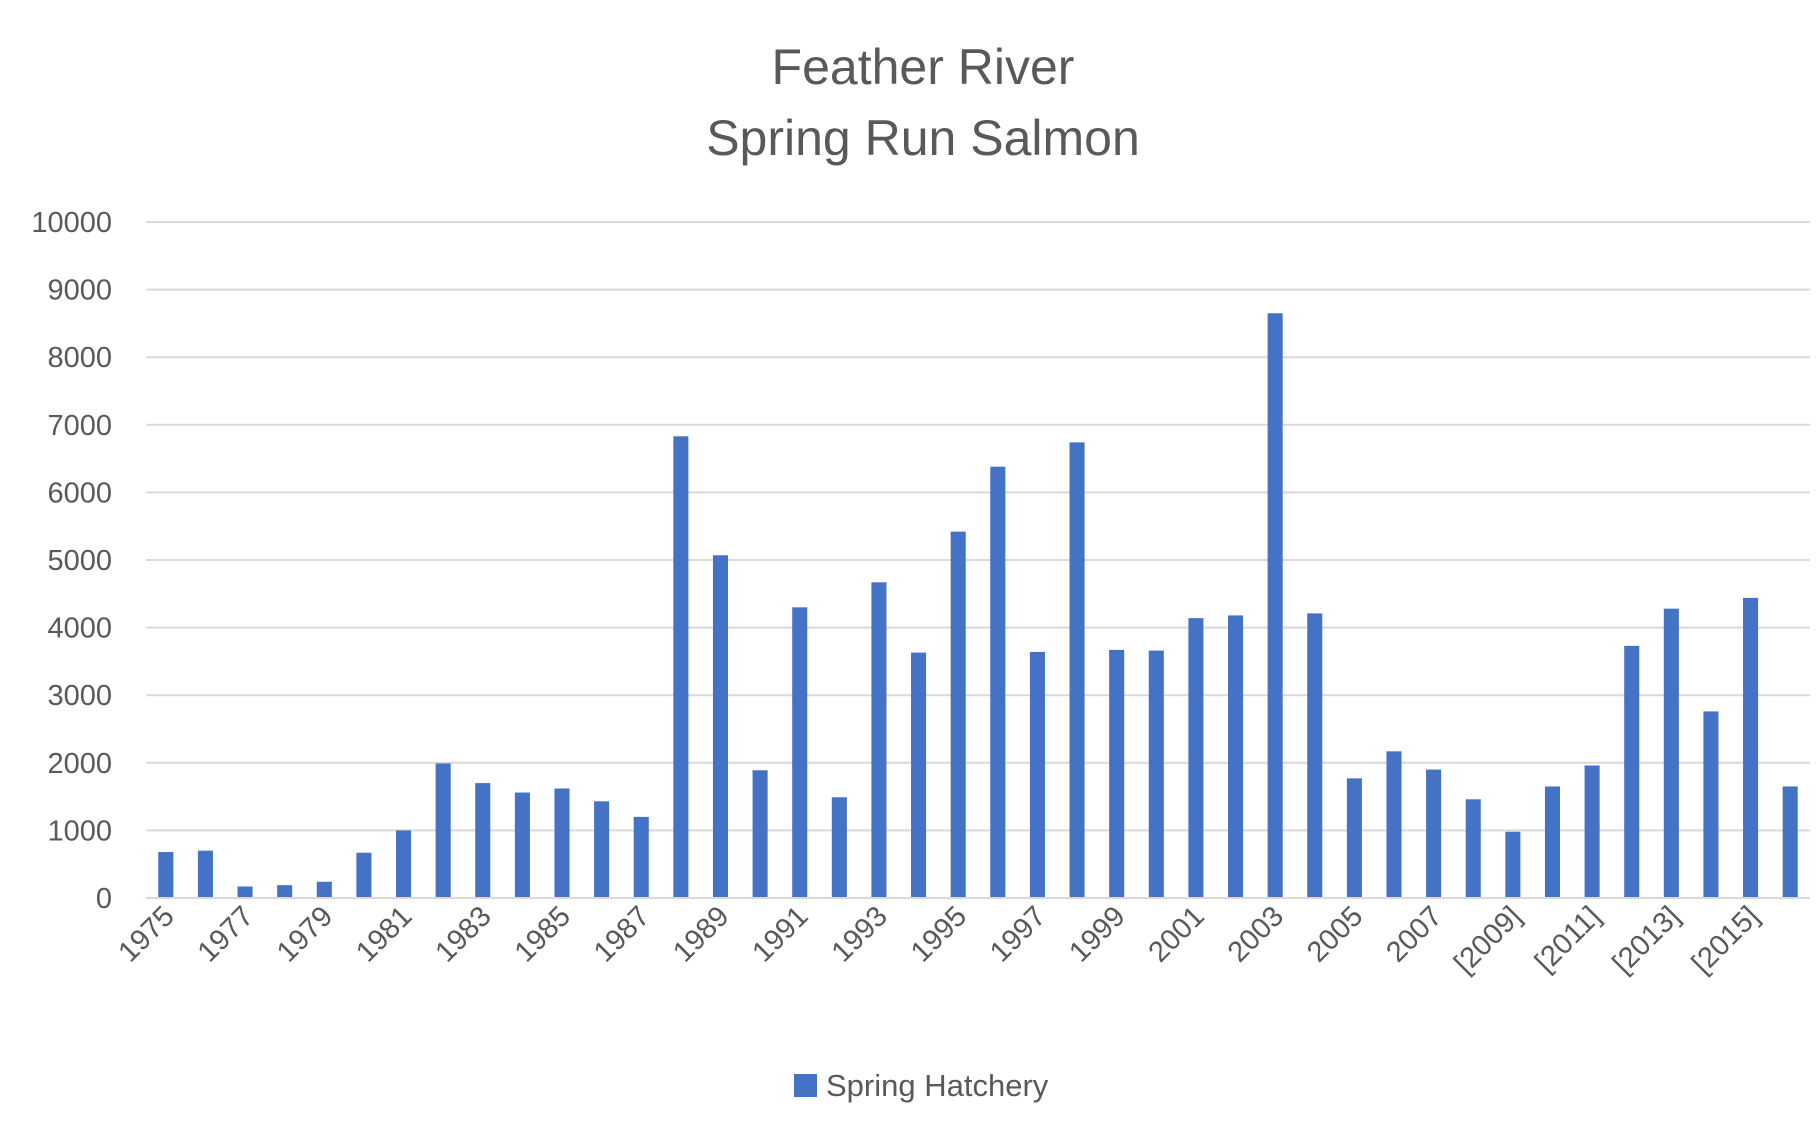 The height and width of the screenshot is (1121, 1818). Describe the element at coordinates (923, 67) in the screenshot. I see `chart-title-line-1: Feather River` at that location.